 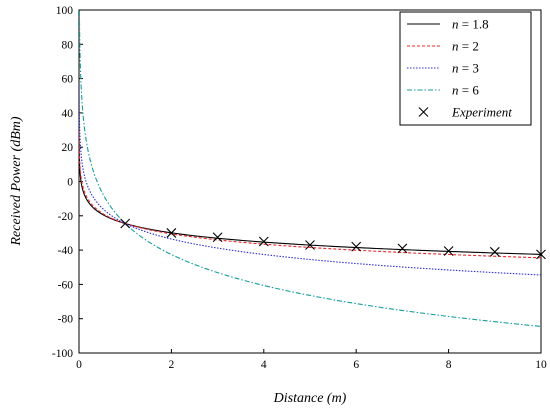 I want to click on x-tick-label: 4, so click(x=264, y=365).